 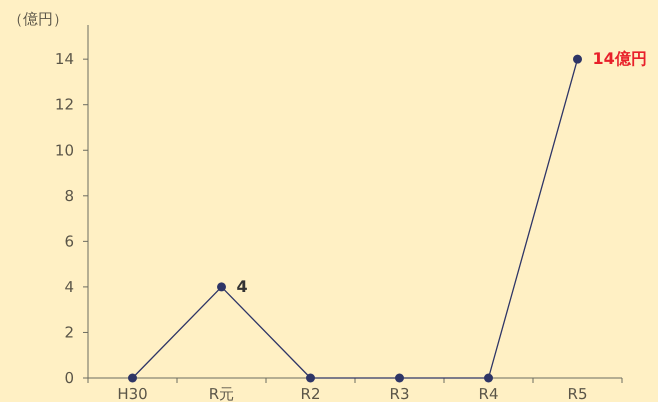 I want to click on data-label: 4, so click(x=242, y=286).